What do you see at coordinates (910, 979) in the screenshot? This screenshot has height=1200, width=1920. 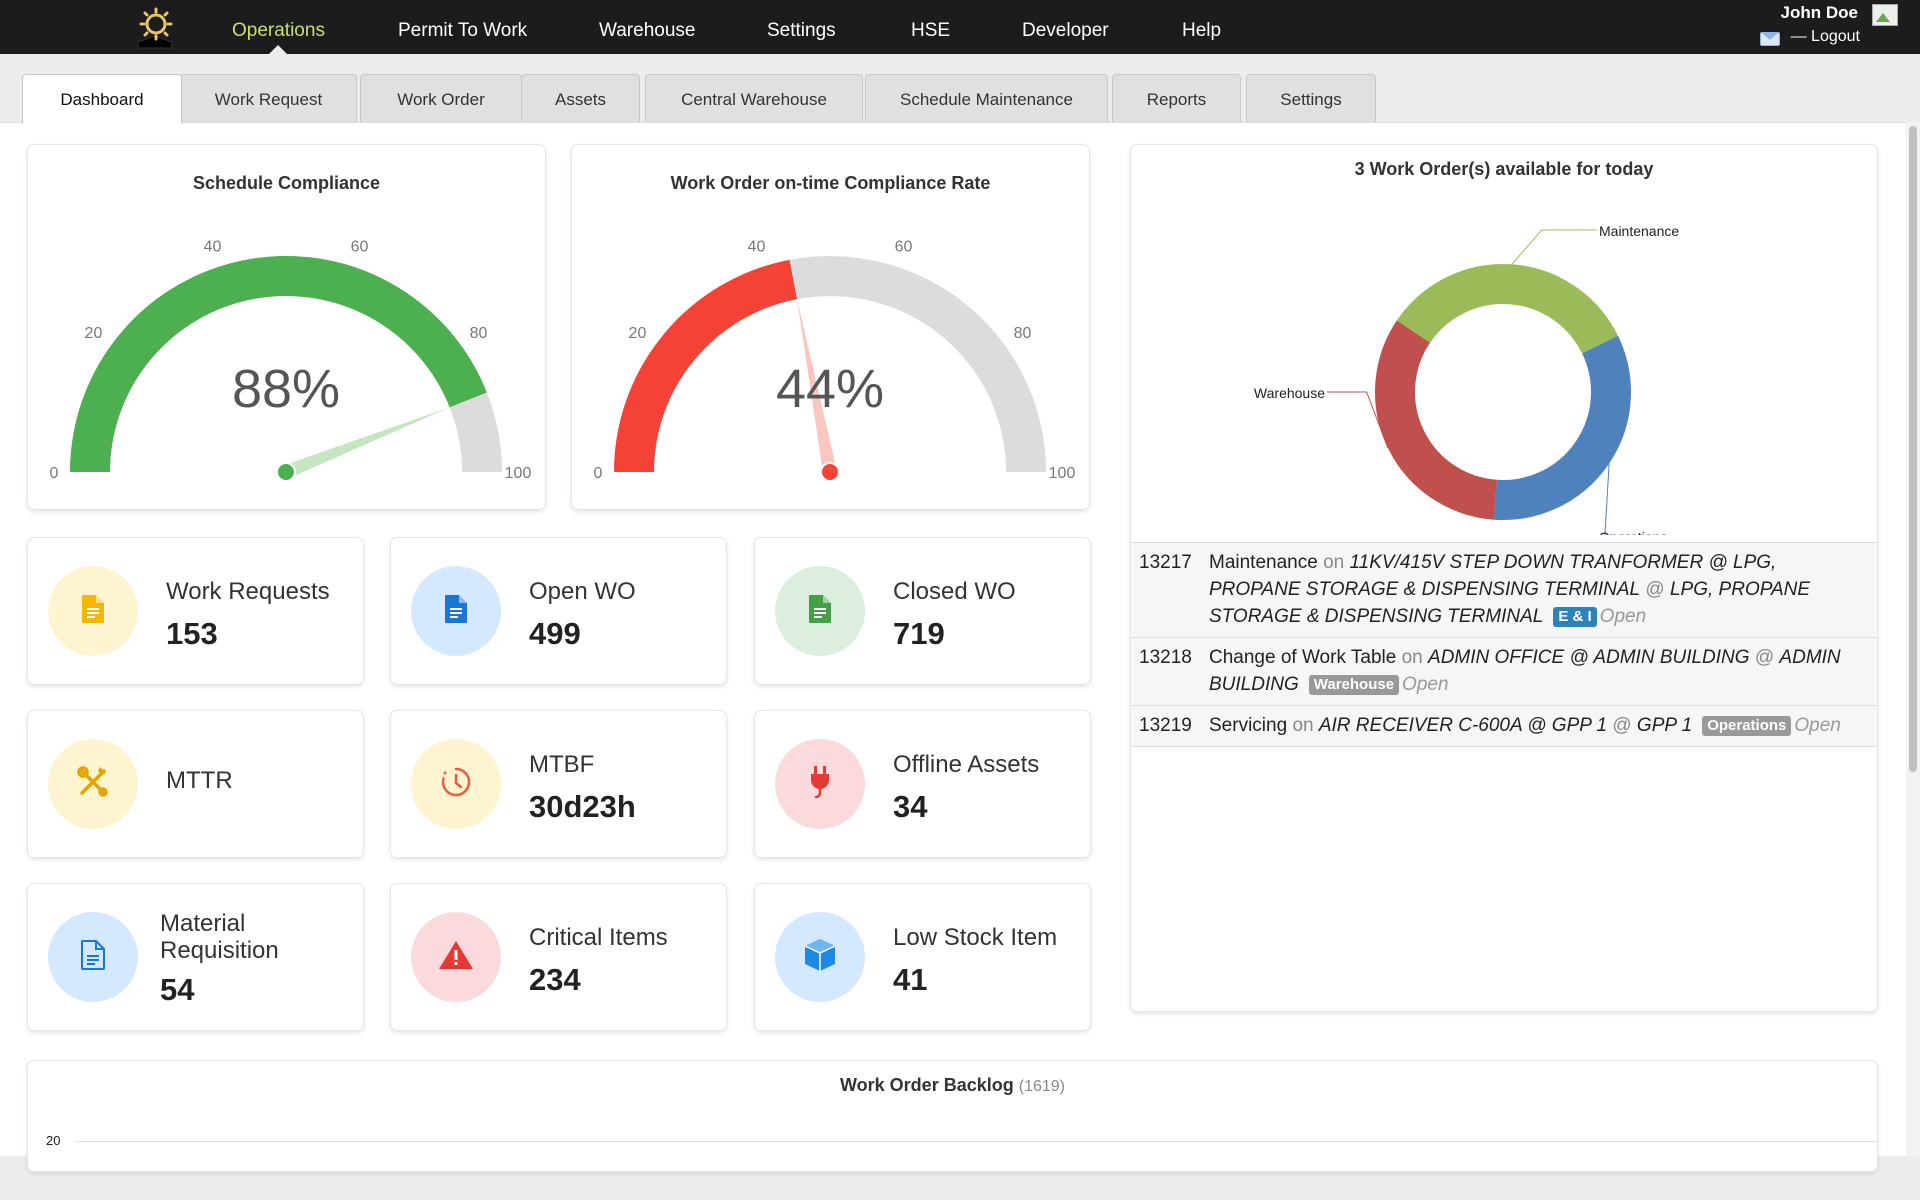 I see `stat-value: 41` at bounding box center [910, 979].